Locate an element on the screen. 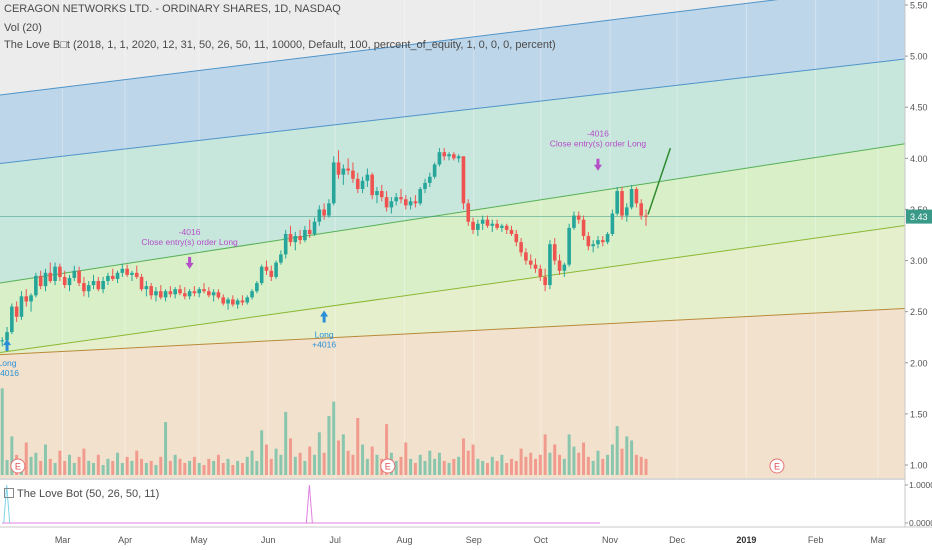 The width and height of the screenshot is (932, 550). time-tick-label: May is located at coordinates (199, 540).